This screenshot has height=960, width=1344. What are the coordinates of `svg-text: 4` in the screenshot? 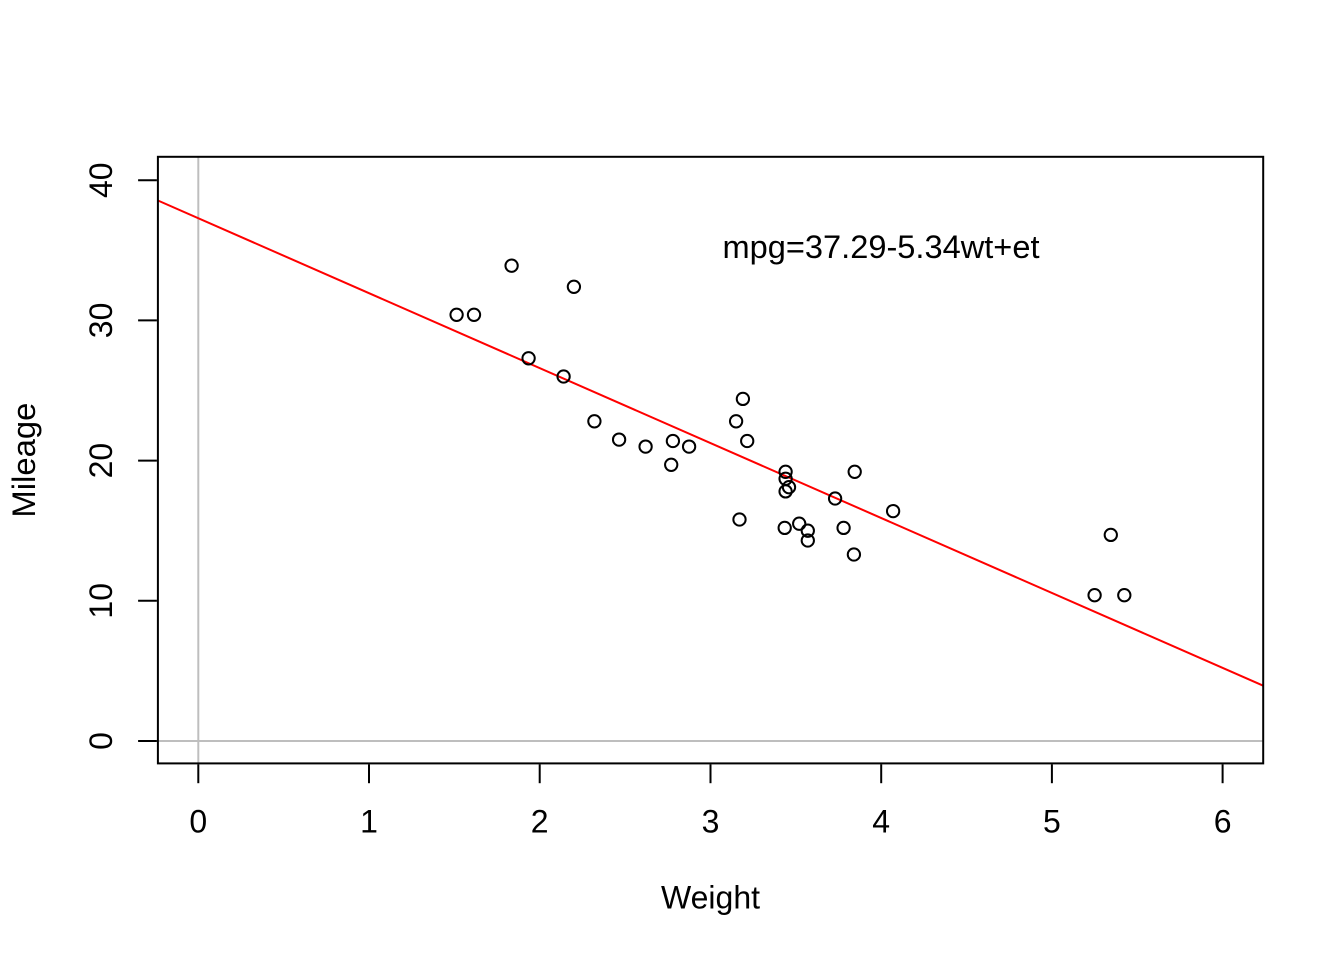 It's located at (881, 822).